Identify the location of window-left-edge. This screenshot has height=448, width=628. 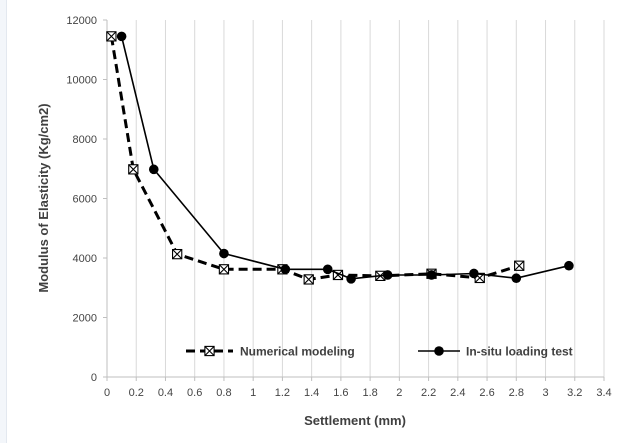
(3, 221).